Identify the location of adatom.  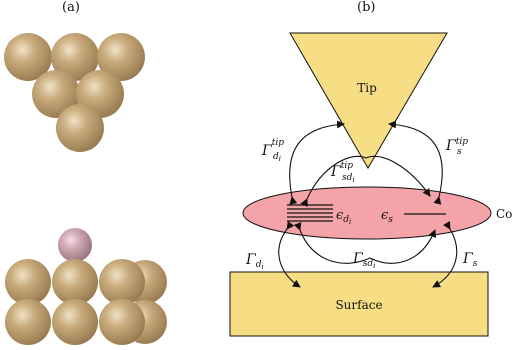
(75, 245).